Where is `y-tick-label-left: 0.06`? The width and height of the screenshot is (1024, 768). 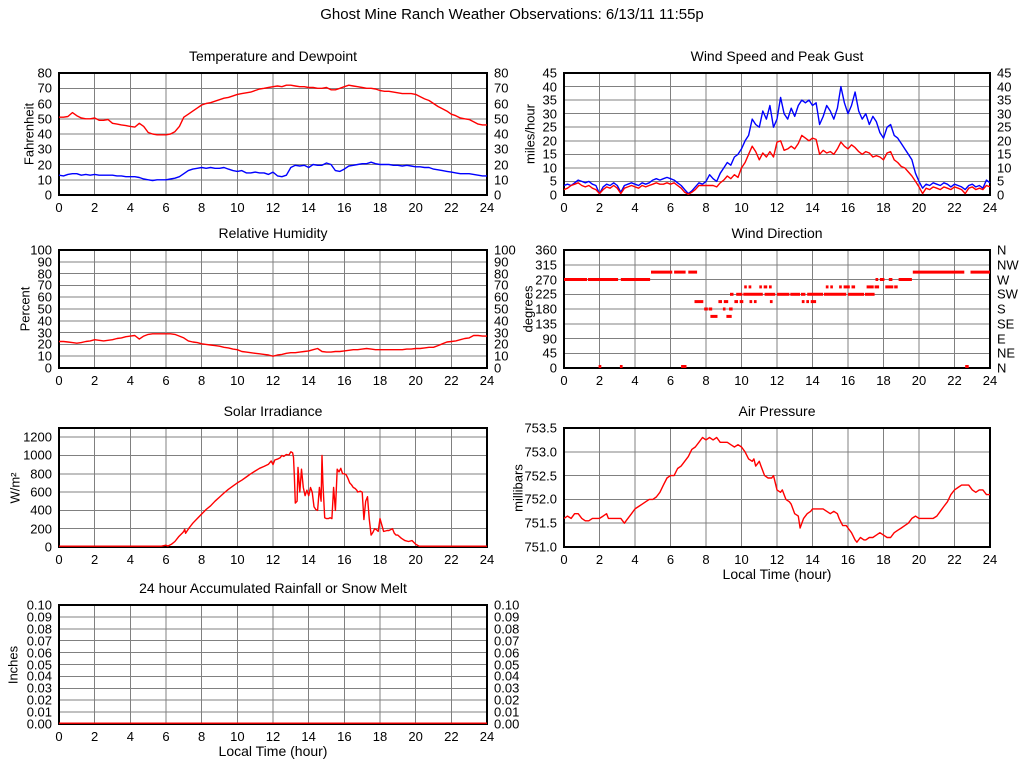
y-tick-label-left: 0.06 is located at coordinates (39, 653).